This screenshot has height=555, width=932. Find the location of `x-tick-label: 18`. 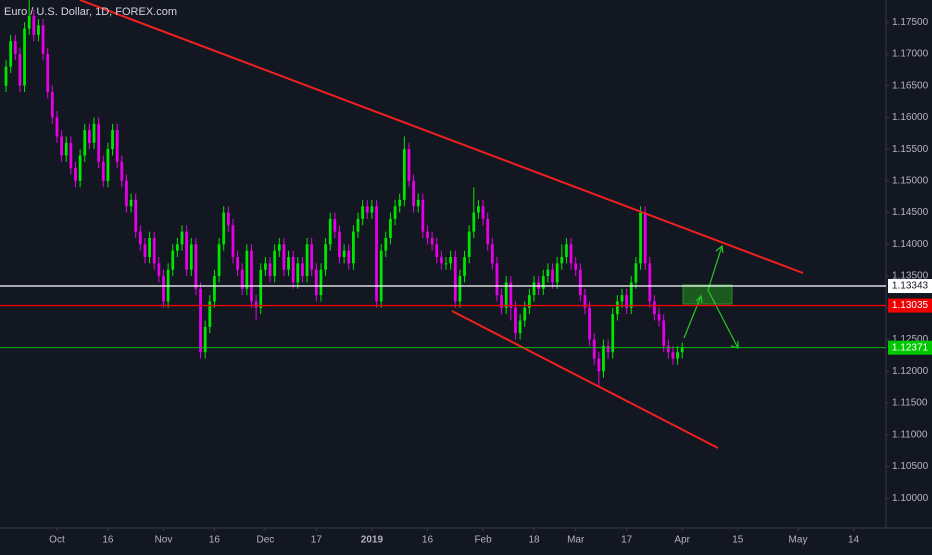

x-tick-label: 18 is located at coordinates (534, 540).